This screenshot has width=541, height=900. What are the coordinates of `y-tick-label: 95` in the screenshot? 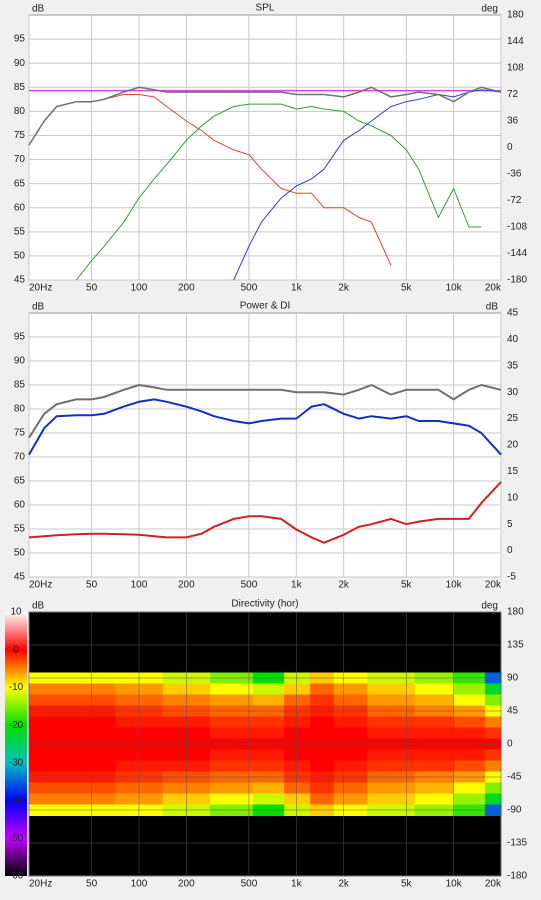 It's located at (20, 39).